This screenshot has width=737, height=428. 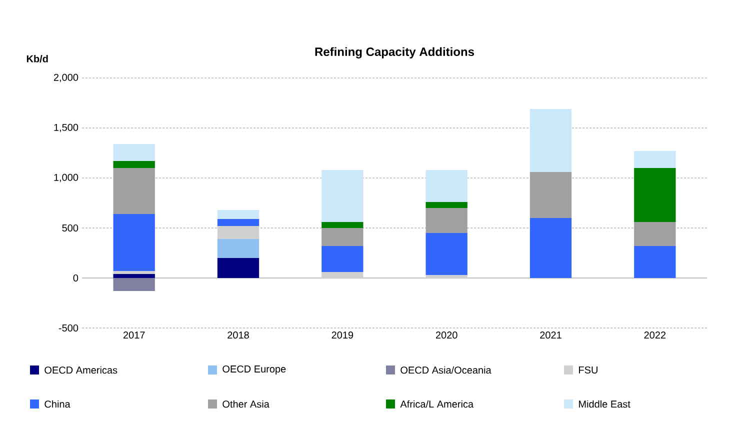 I want to click on chart-title: Refining Capacity Additions, so click(x=394, y=52).